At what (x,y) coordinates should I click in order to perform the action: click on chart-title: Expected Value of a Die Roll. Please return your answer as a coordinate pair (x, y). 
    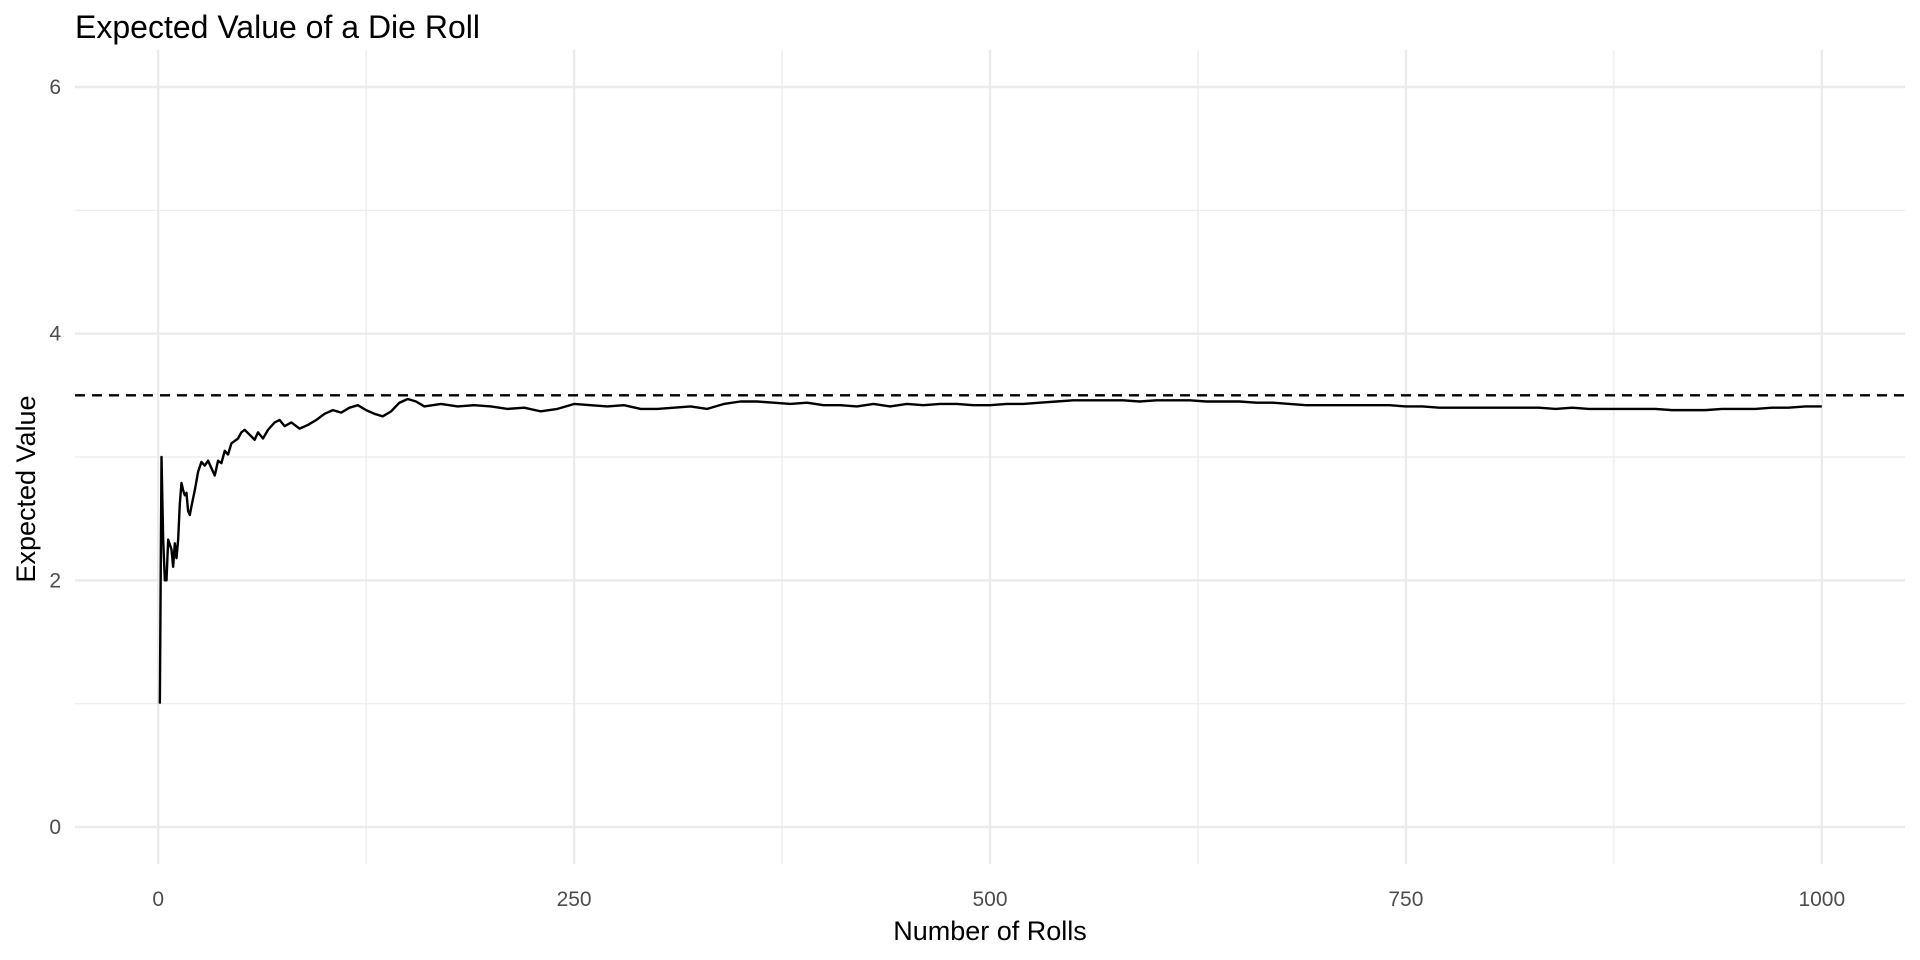
    Looking at the image, I should click on (277, 27).